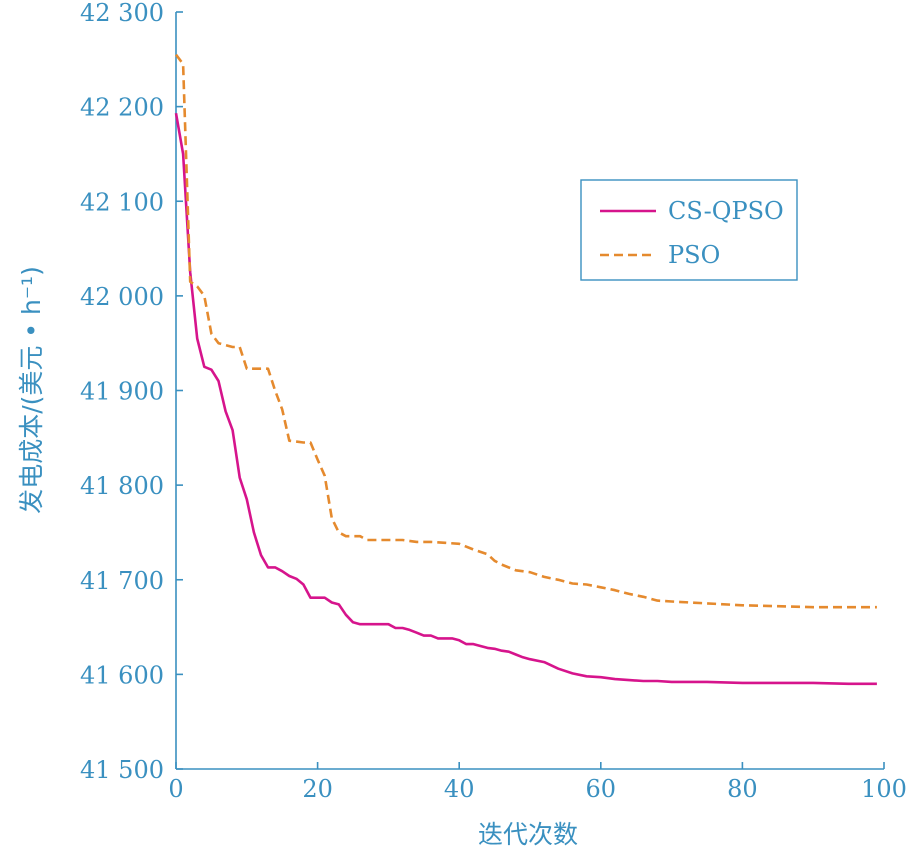  What do you see at coordinates (742, 789) in the screenshot?
I see `x-tick-label: 80` at bounding box center [742, 789].